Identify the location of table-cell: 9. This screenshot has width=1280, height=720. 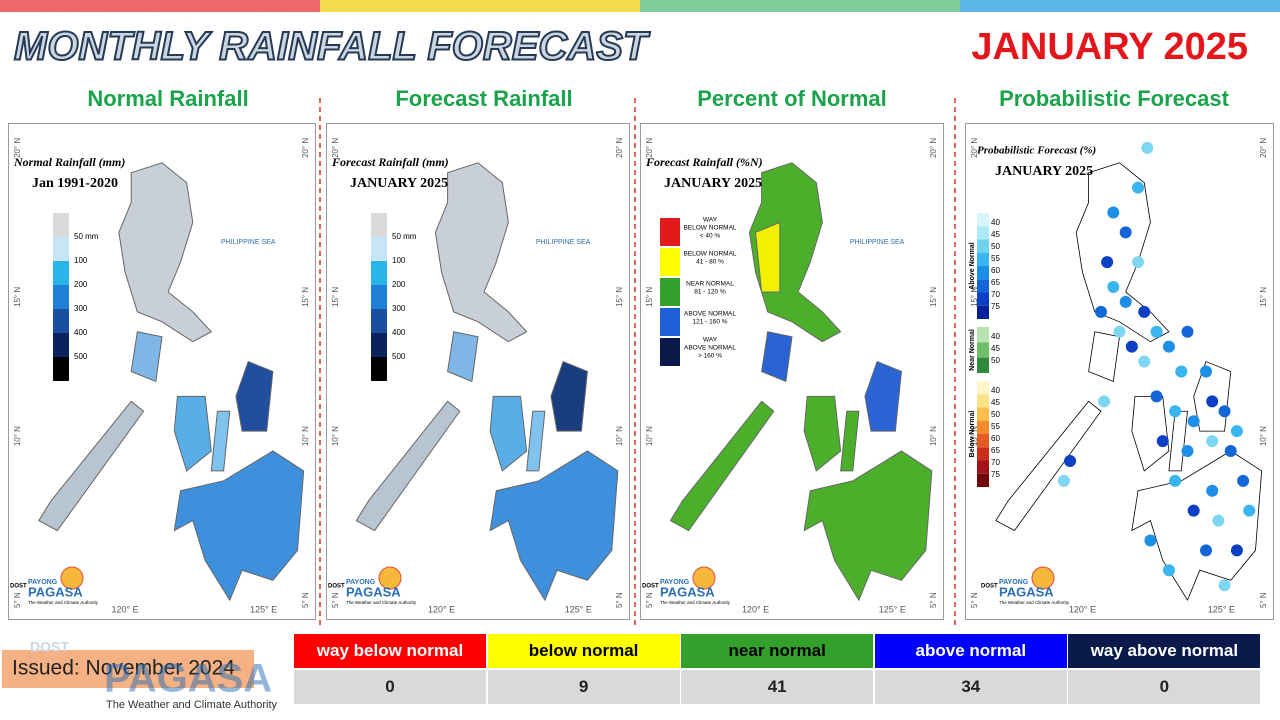
(583, 687).